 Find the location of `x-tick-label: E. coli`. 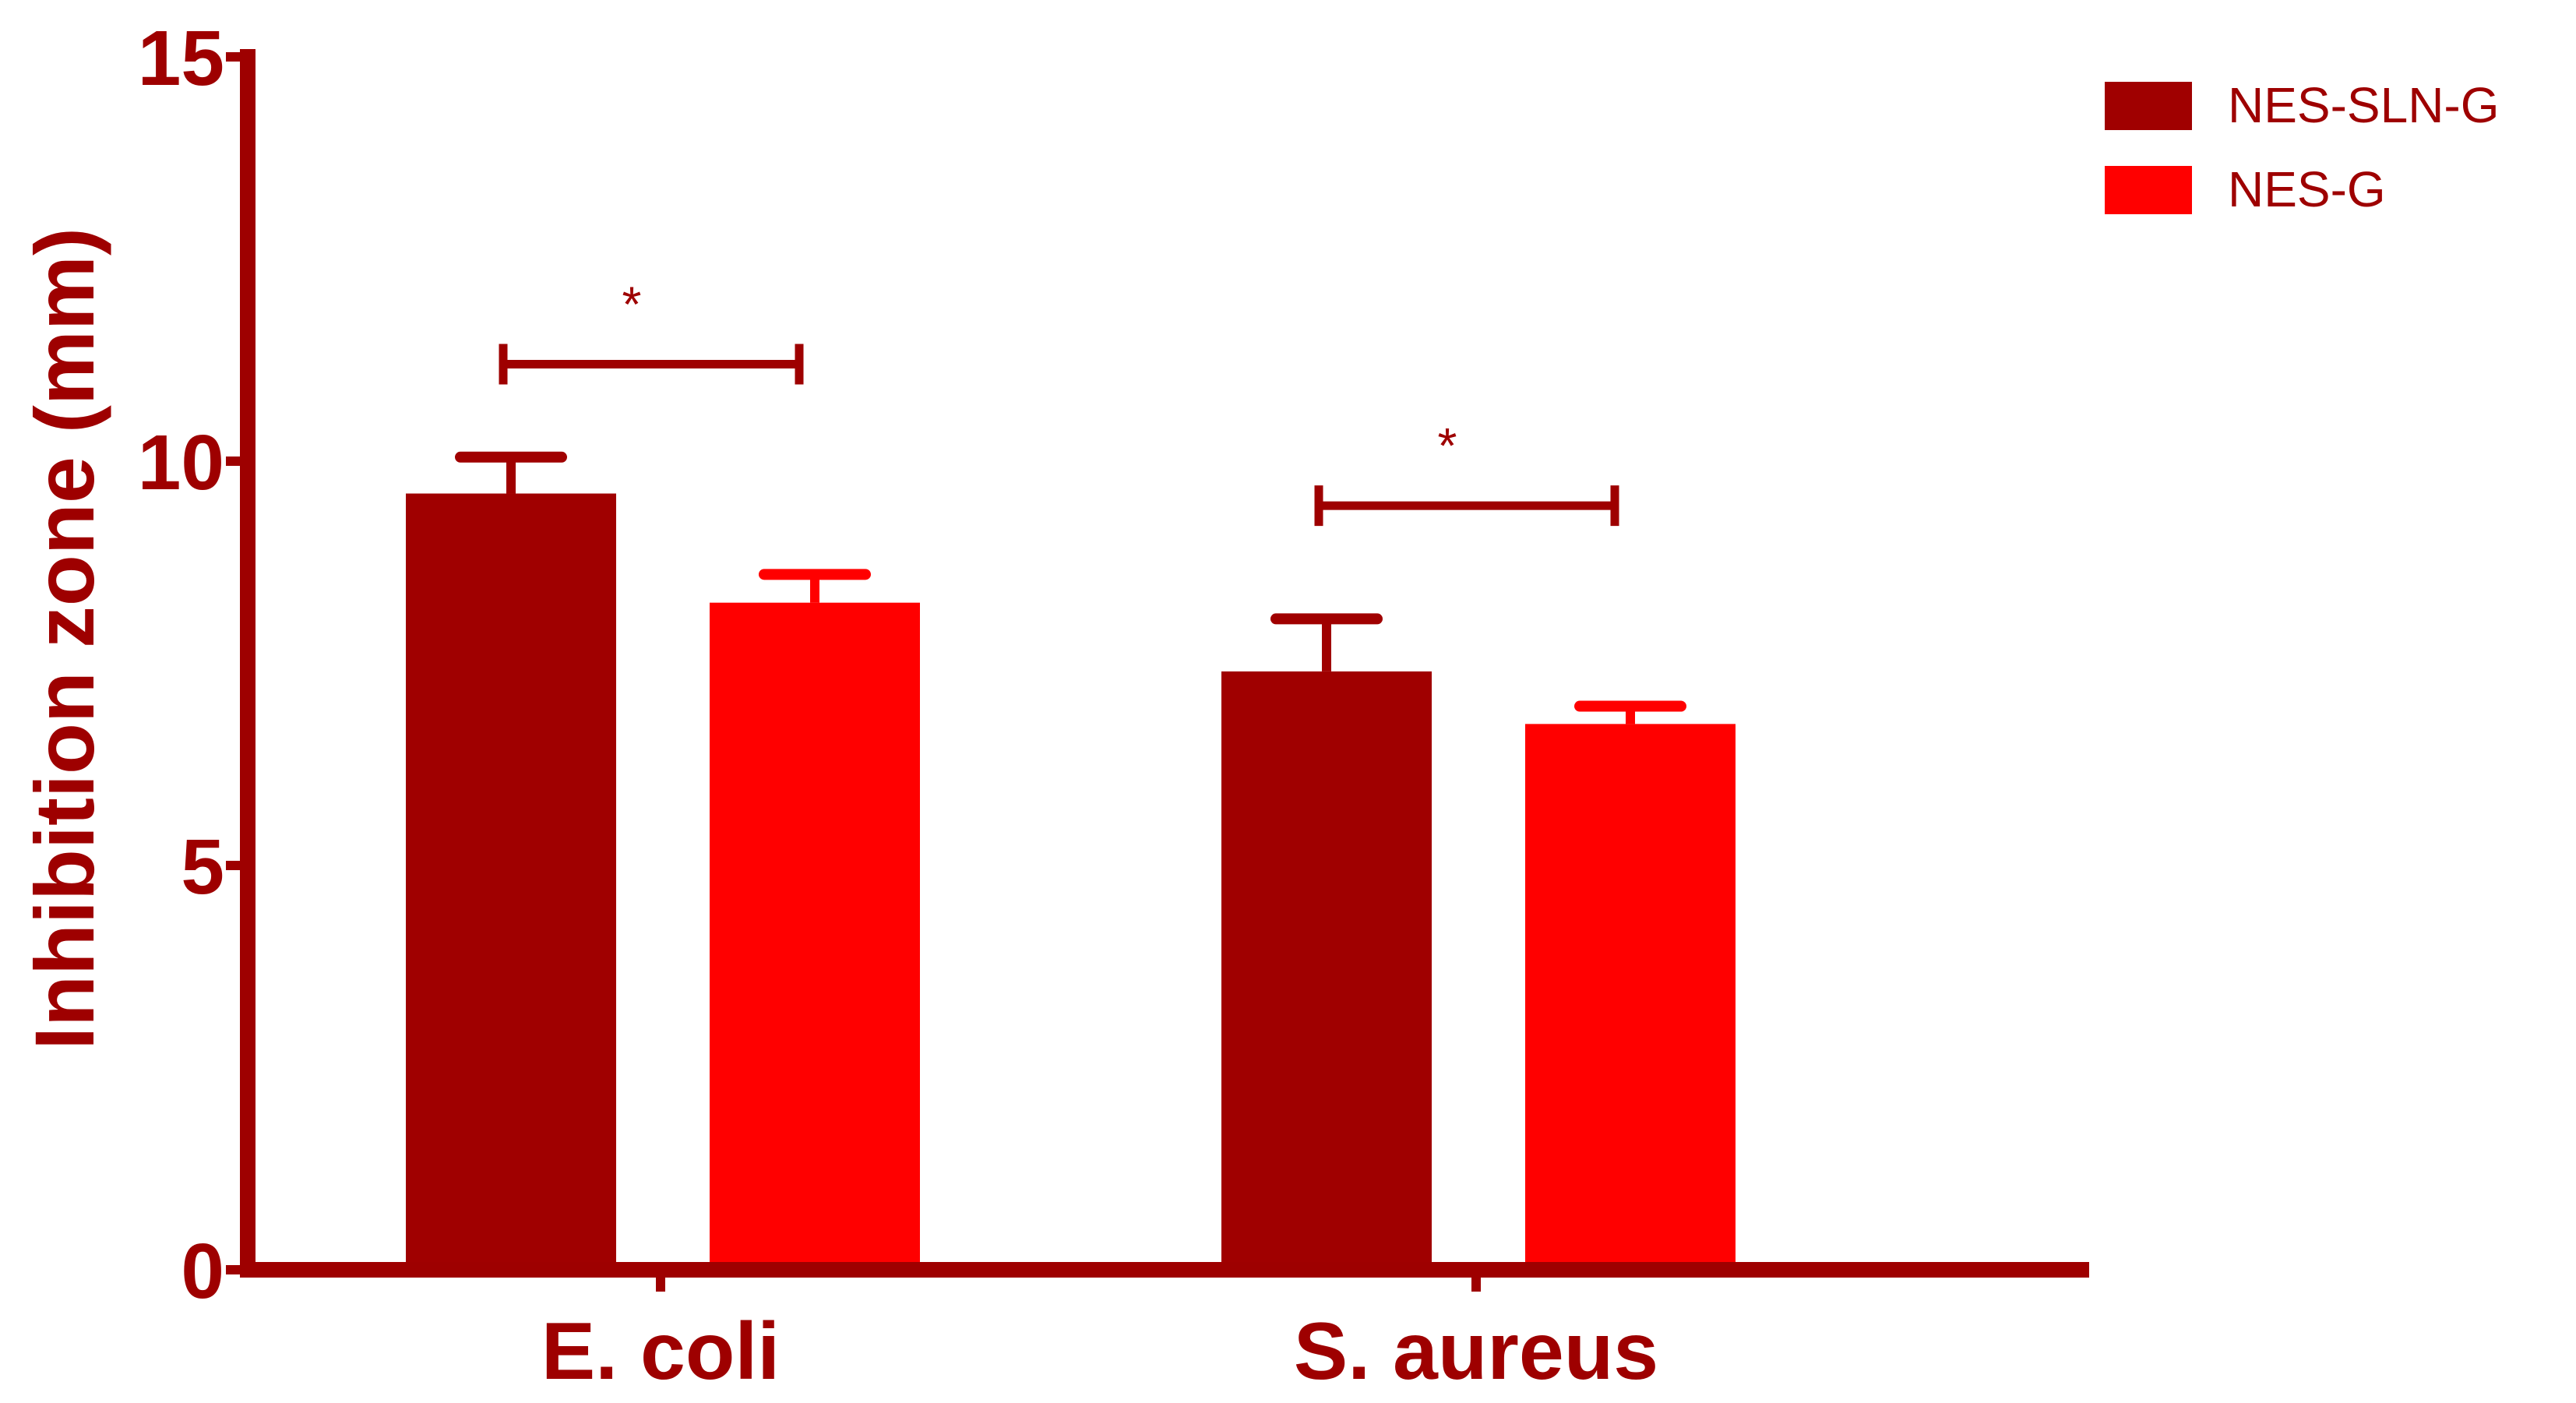

x-tick-label: E. coli is located at coordinates (660, 1351).